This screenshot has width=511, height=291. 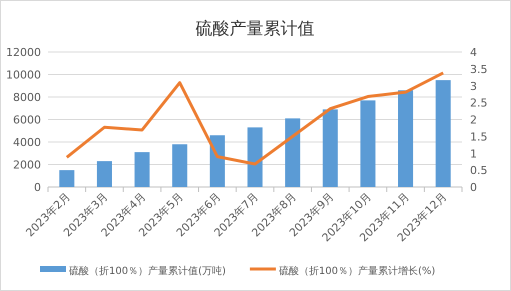 I want to click on y2-tick-label: 1, so click(x=473, y=153).